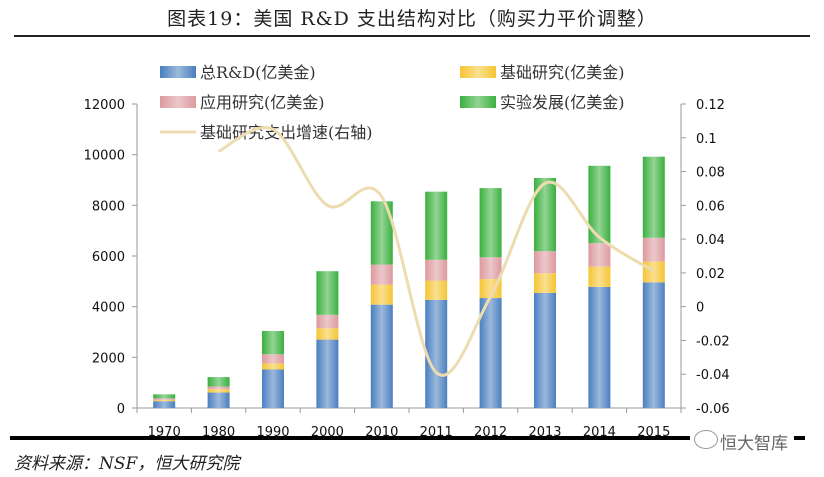  I want to click on left-tick-label: 6000, so click(108, 257).